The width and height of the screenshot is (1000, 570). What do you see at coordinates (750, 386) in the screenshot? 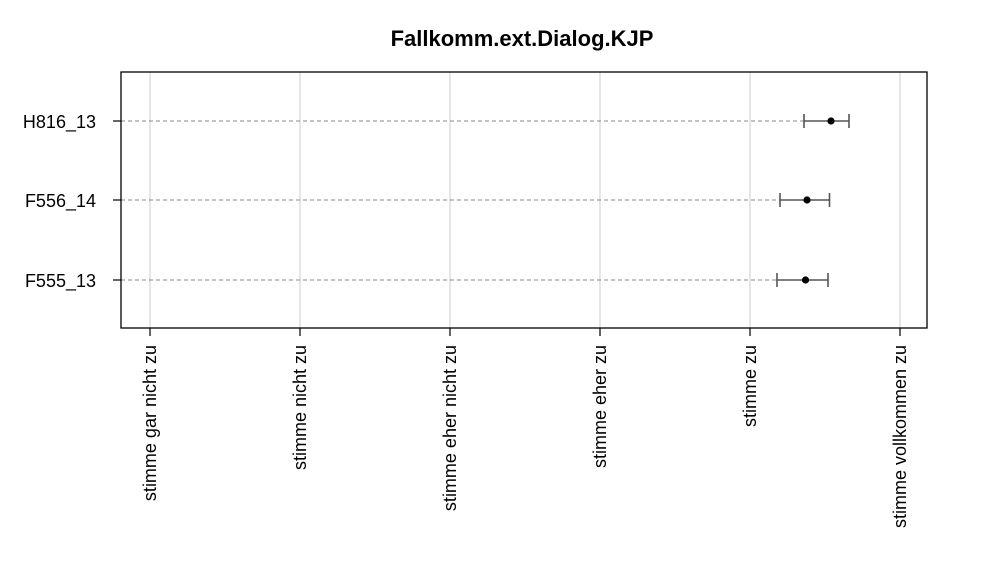
I see `x-tick-label: stimme zu` at bounding box center [750, 386].